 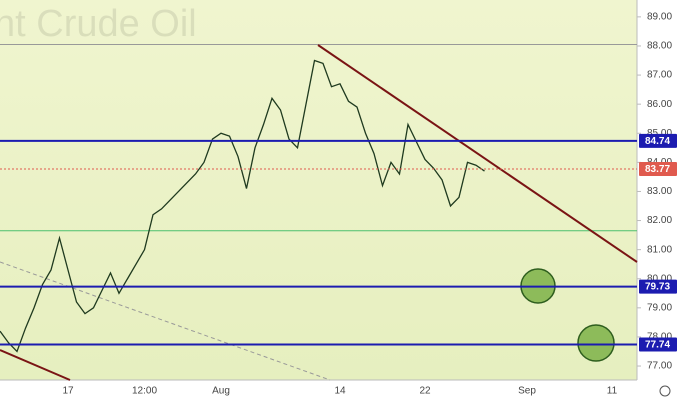 I want to click on level-label: 83.77, so click(x=657, y=169).